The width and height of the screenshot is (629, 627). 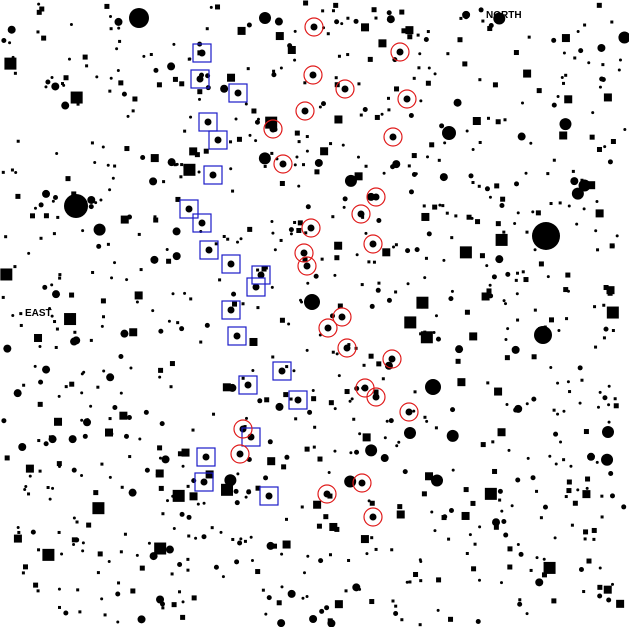 What do you see at coordinates (231, 264) in the screenshot?
I see `blue-square-marker` at bounding box center [231, 264].